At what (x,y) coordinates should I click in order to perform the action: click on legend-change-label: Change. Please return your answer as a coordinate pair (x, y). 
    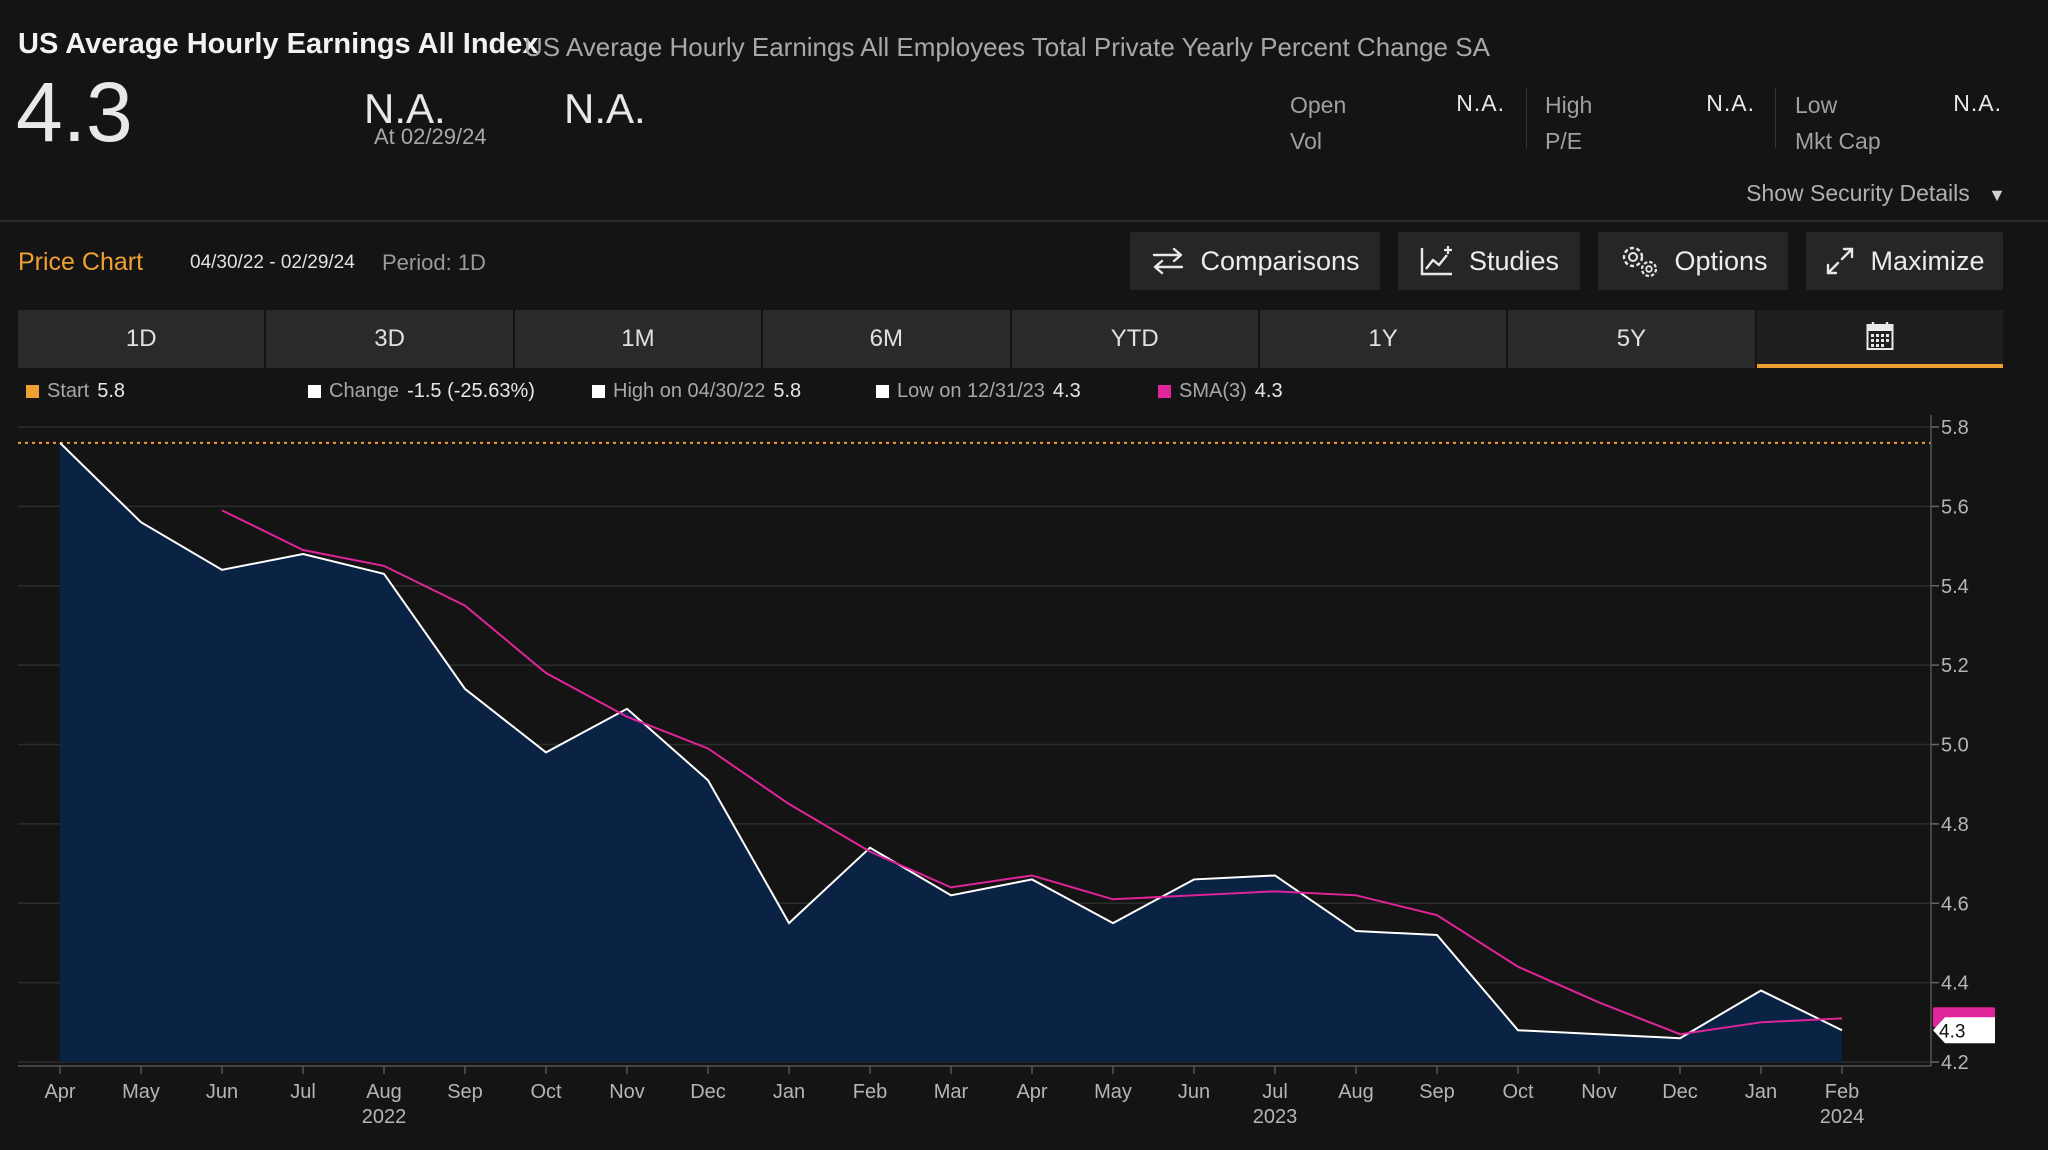
    Looking at the image, I should click on (364, 391).